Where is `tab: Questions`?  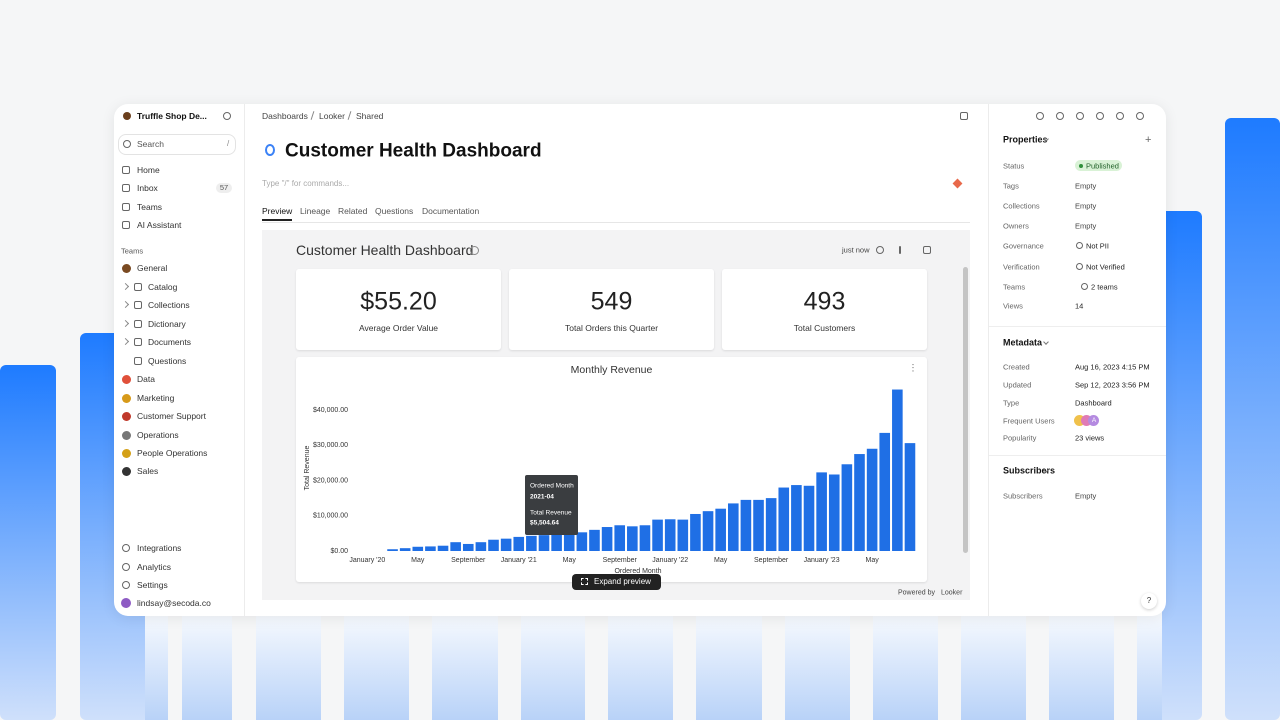 tab: Questions is located at coordinates (394, 210).